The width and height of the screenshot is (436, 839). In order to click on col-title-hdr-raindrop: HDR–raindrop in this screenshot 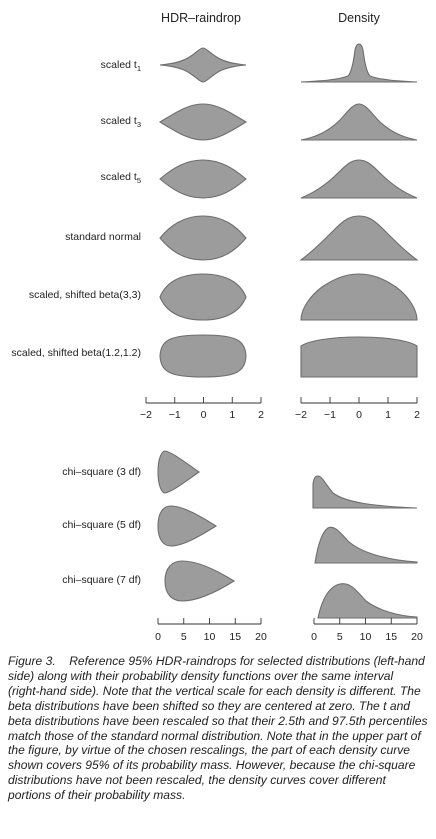, I will do `click(201, 18)`.